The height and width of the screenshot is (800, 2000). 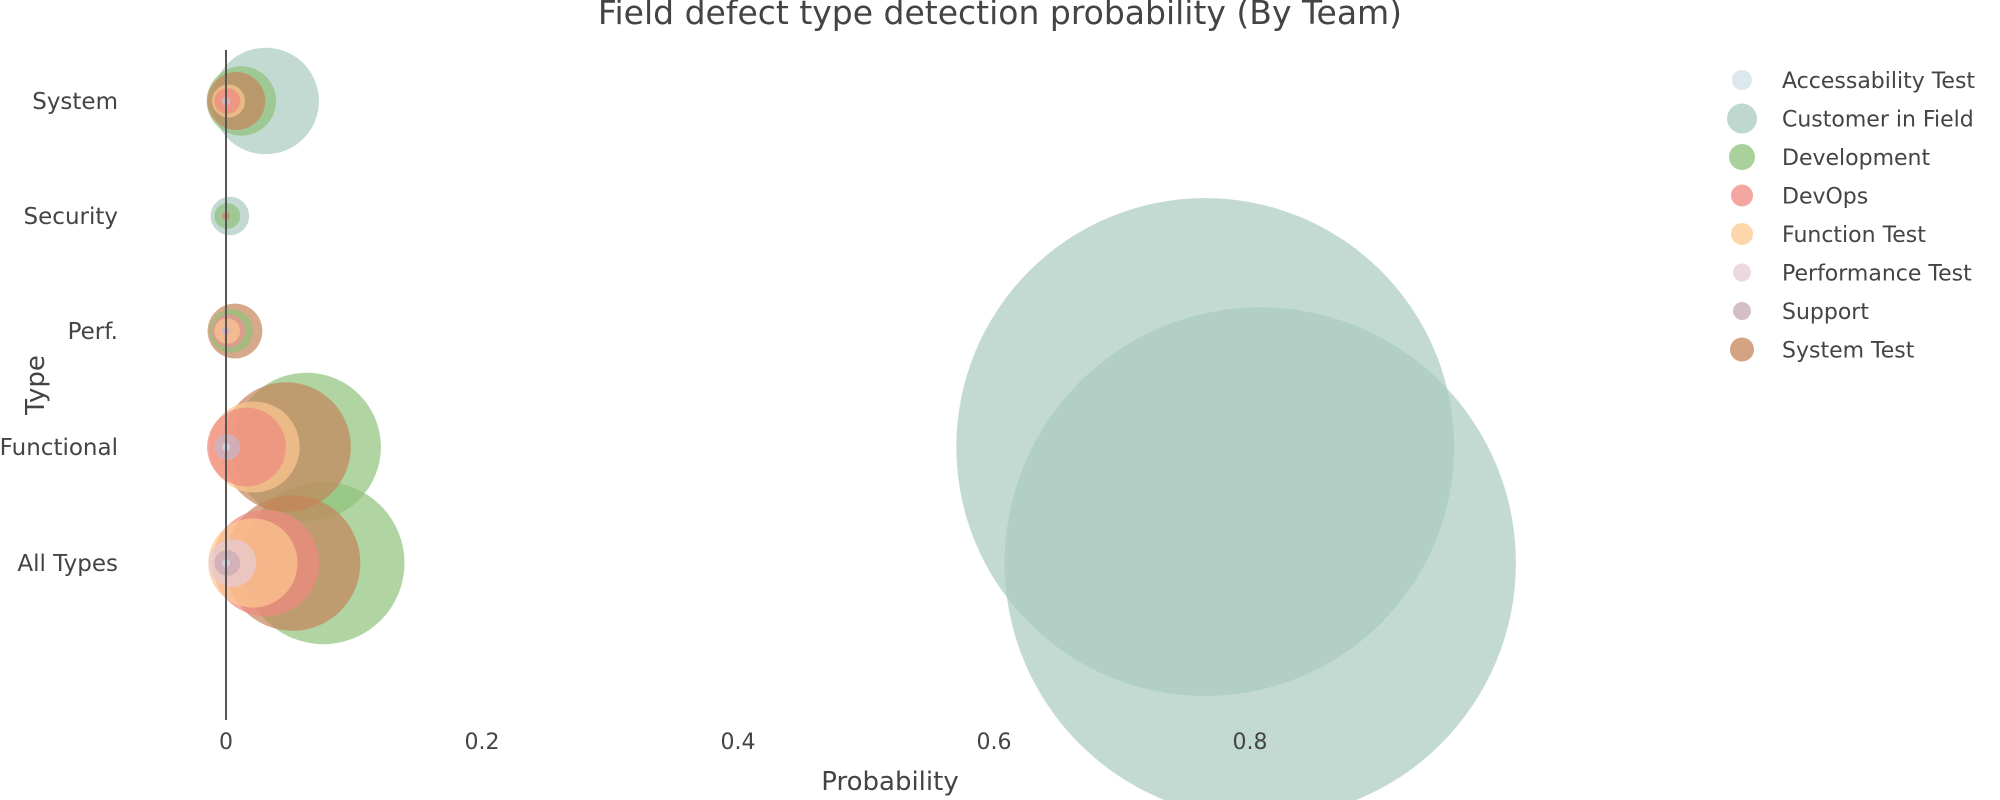 What do you see at coordinates (59, 333) in the screenshot?
I see `y-axis-categories: System Security Perf. Functional All Types` at bounding box center [59, 333].